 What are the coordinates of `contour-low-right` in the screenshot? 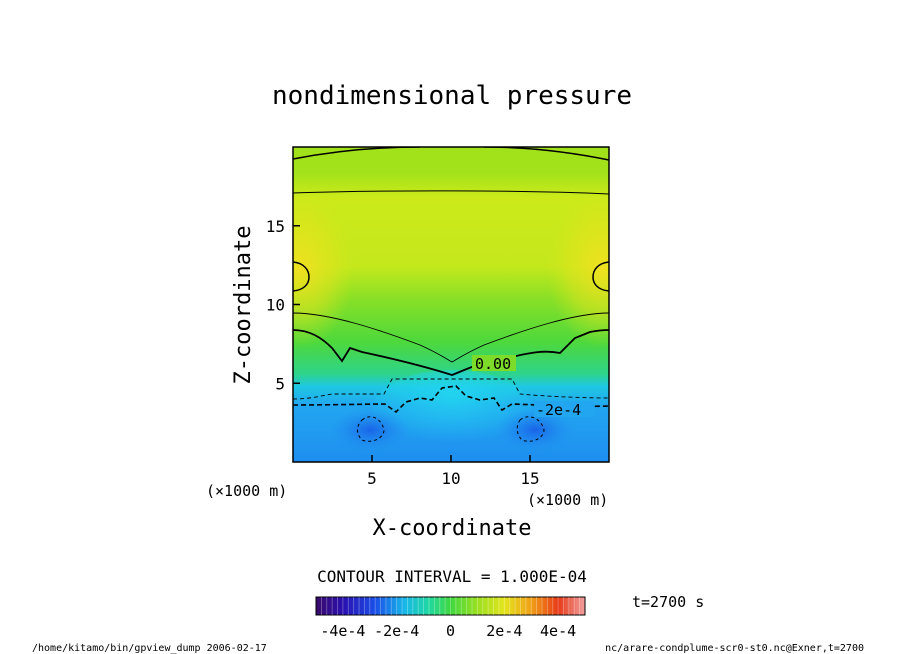 It's located at (530, 429).